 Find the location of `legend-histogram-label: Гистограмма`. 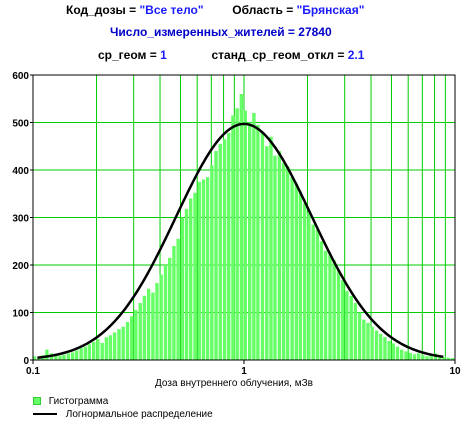

legend-histogram-label: Гистограмма is located at coordinates (78, 401).